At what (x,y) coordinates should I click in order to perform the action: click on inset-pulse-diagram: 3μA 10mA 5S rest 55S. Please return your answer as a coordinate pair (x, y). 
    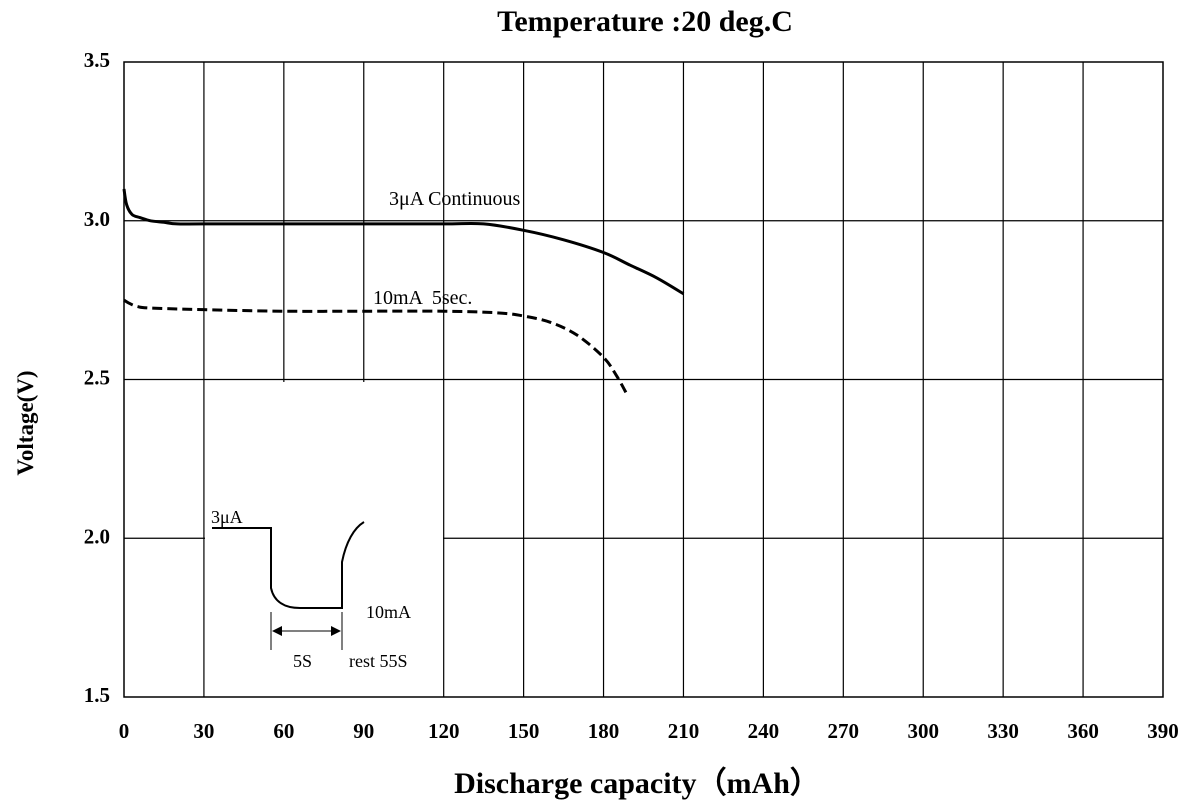
    Looking at the image, I should click on (324, 539).